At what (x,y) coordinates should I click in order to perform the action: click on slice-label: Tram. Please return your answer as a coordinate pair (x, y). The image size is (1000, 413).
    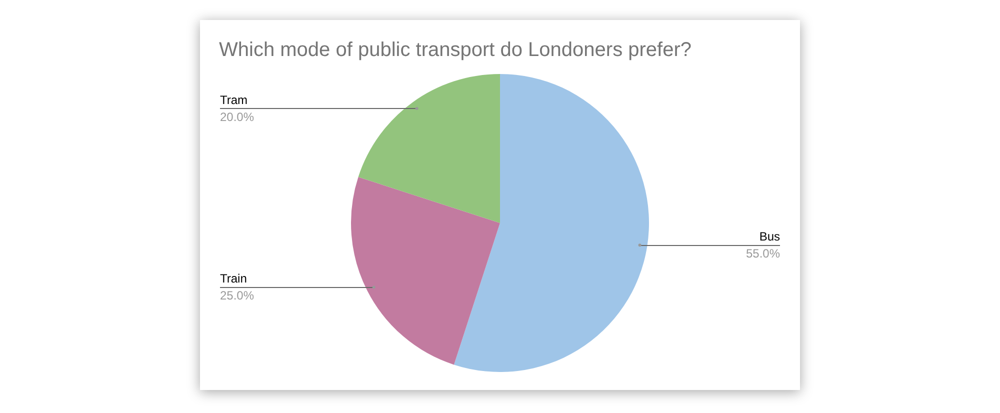
    Looking at the image, I should click on (234, 99).